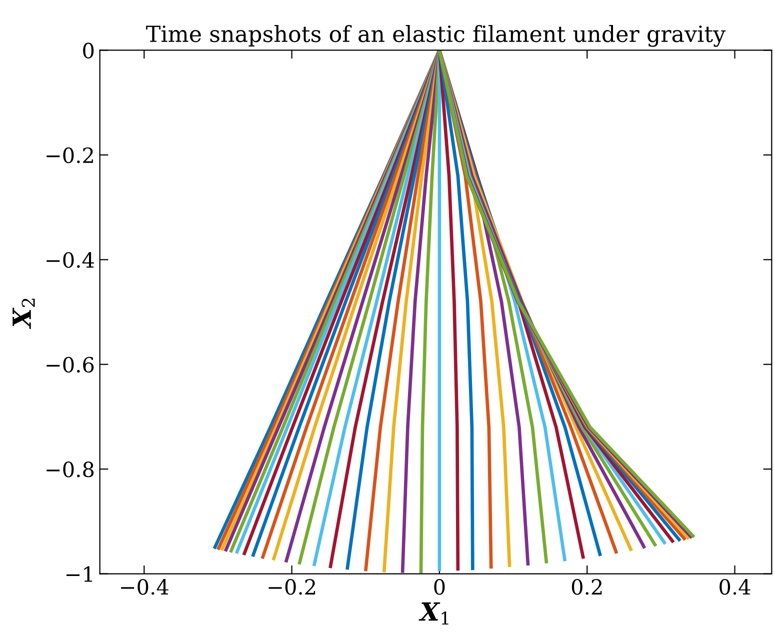  What do you see at coordinates (735, 587) in the screenshot?
I see `x-tick-label: 0.4` at bounding box center [735, 587].